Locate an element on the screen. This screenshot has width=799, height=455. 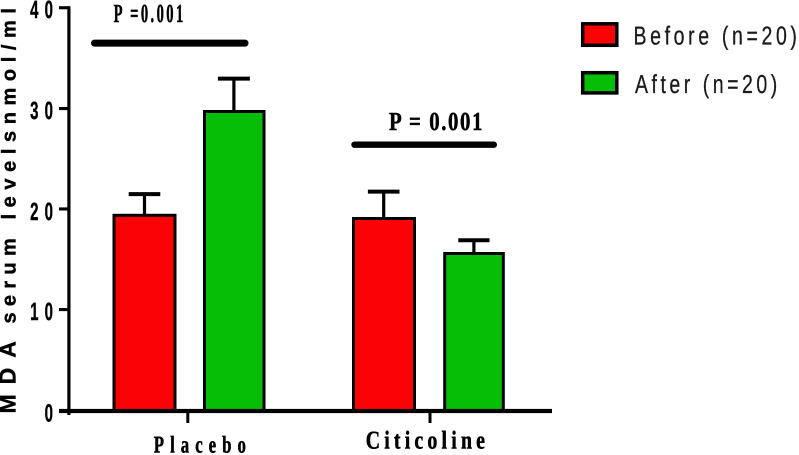
svg-text: levelsnmol/ml is located at coordinates (10, 110).